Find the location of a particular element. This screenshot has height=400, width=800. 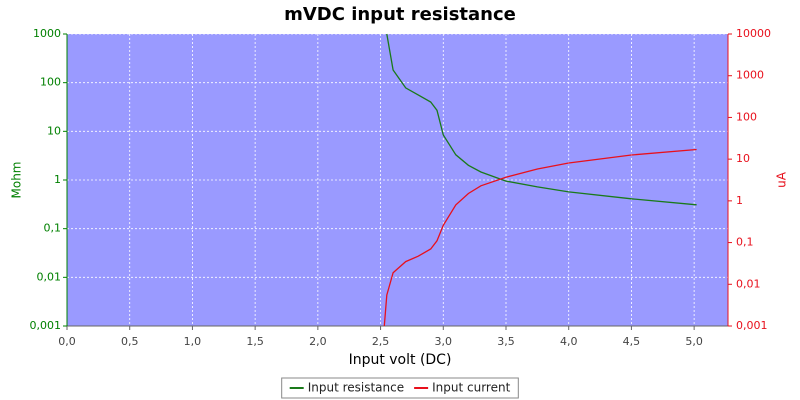

y-tick-label: 1 is located at coordinates (57, 179).